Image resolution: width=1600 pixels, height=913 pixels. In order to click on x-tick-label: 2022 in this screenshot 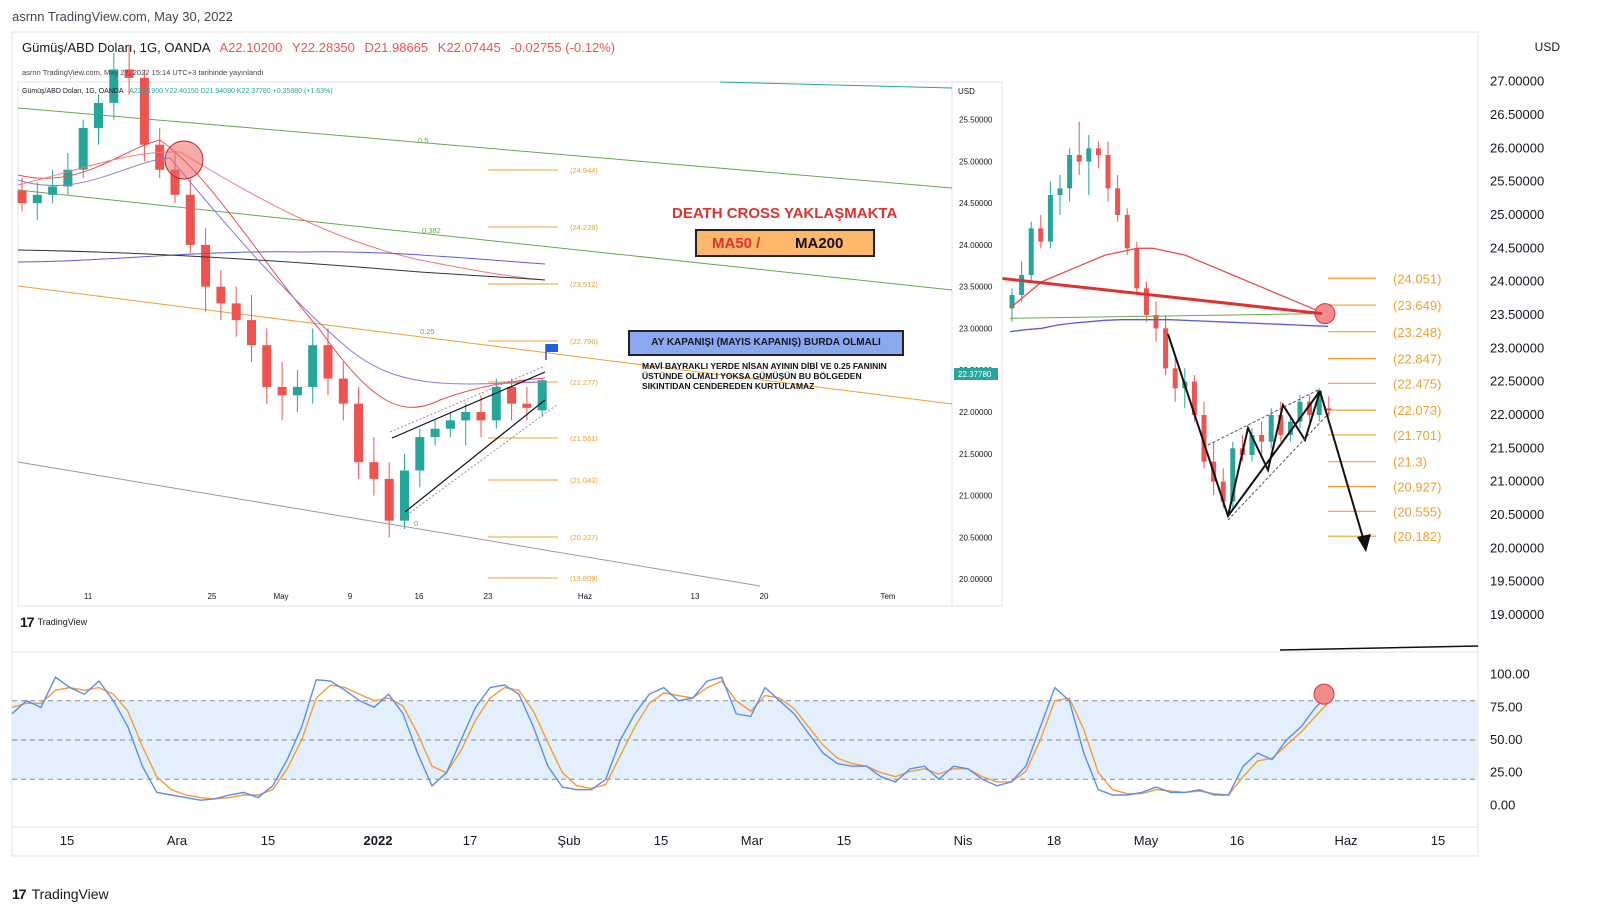, I will do `click(378, 840)`.